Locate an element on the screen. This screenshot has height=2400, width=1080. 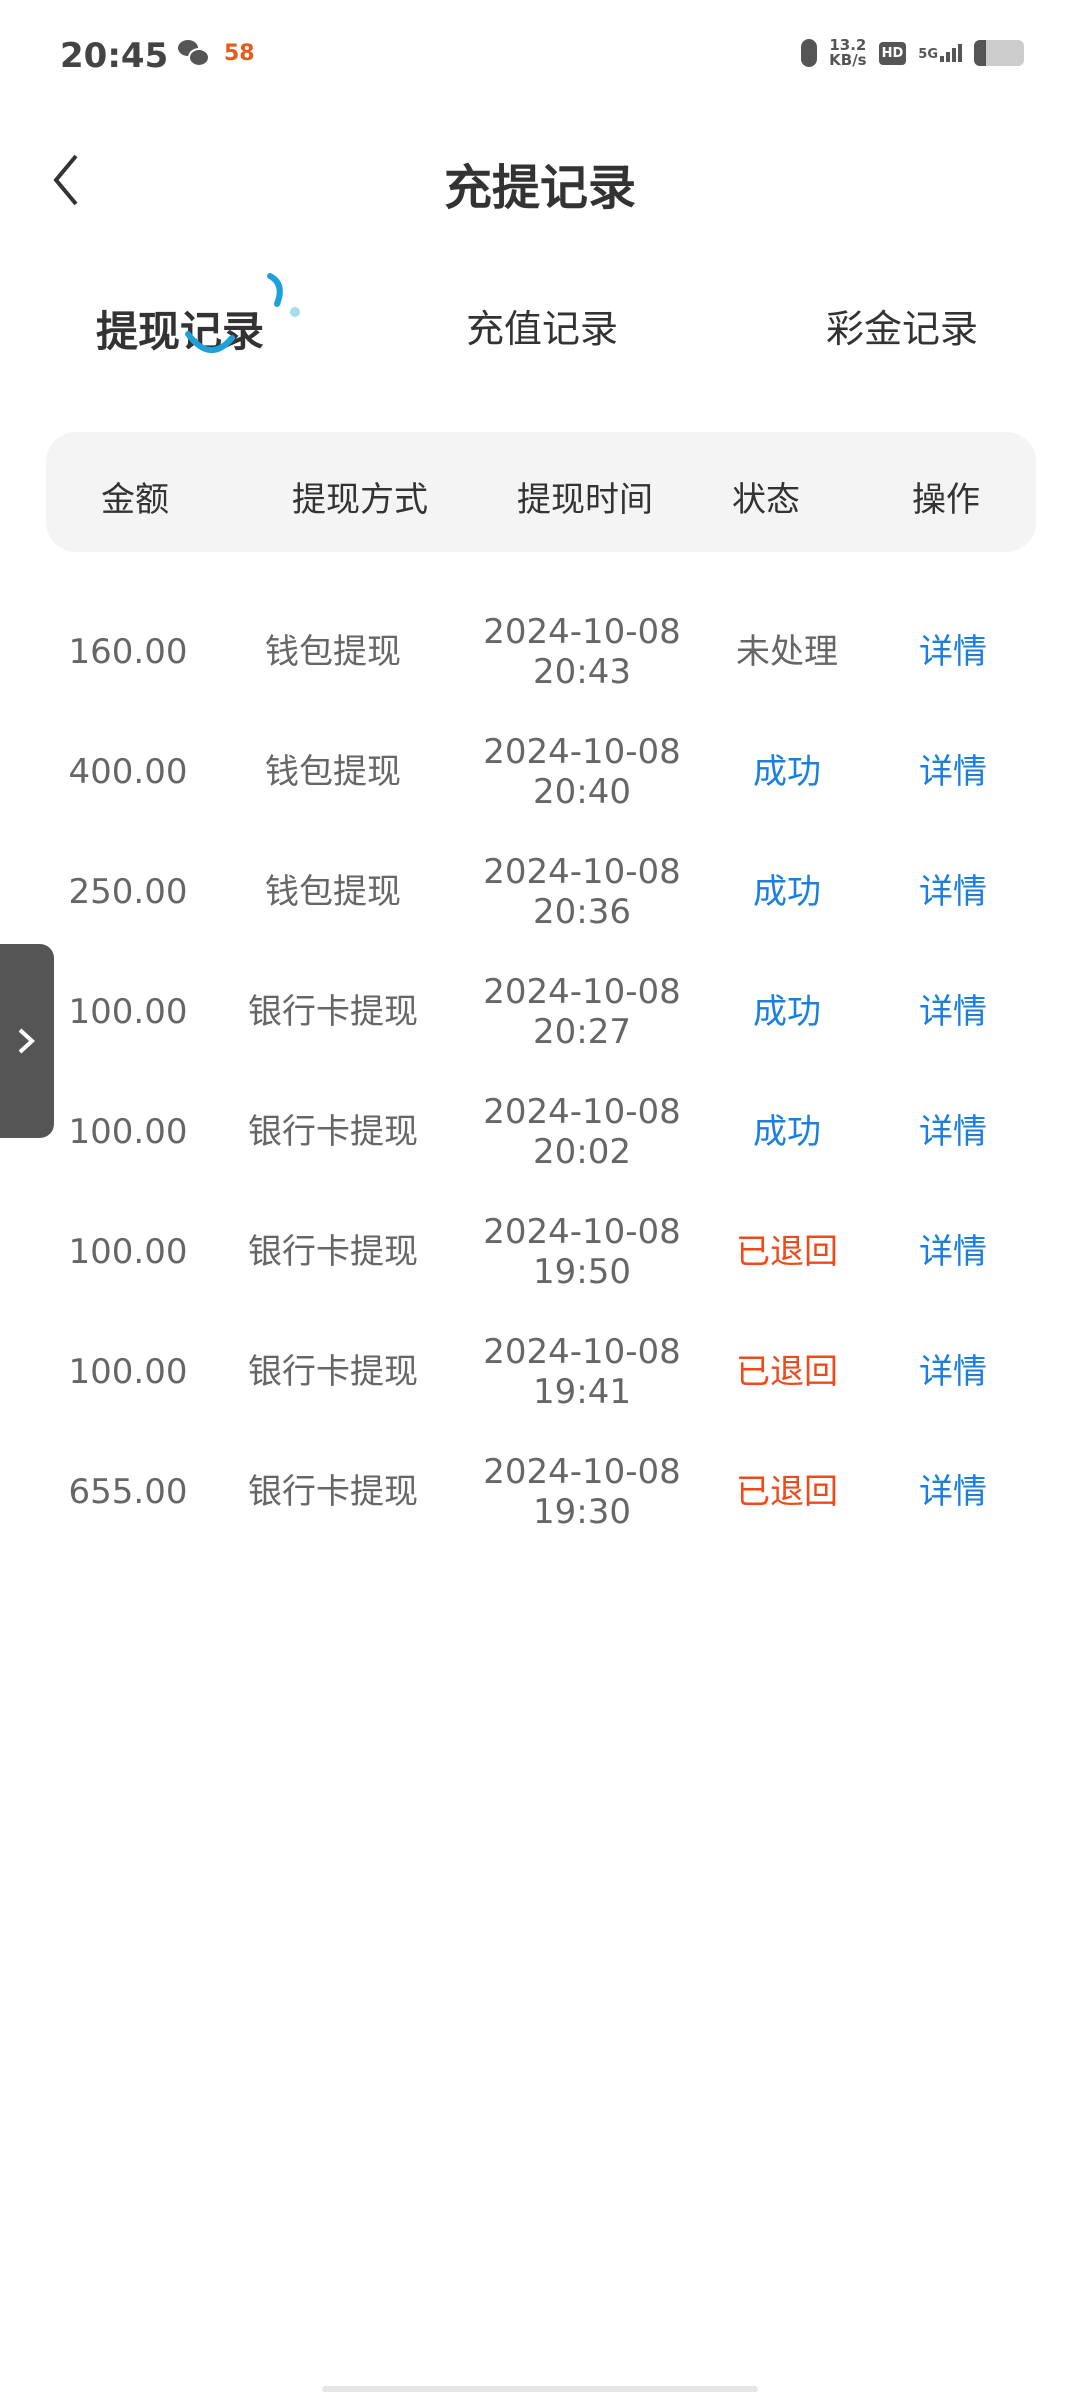
tab-withdraw-records: 提现记录 is located at coordinates (179, 331).